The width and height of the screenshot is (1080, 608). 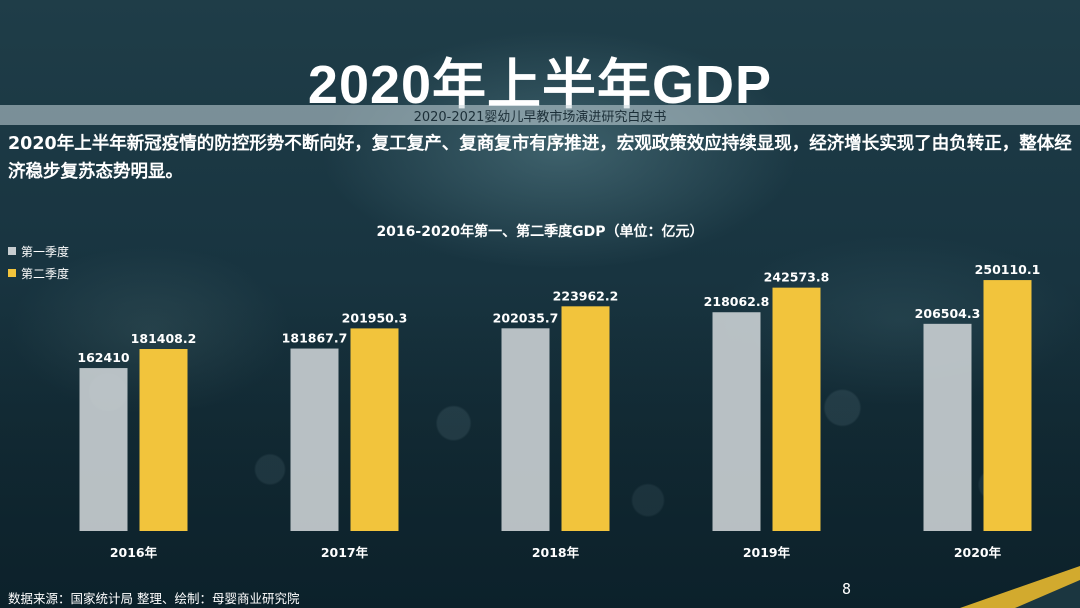 What do you see at coordinates (45, 251) in the screenshot?
I see `legend-label-q1: 第一季度` at bounding box center [45, 251].